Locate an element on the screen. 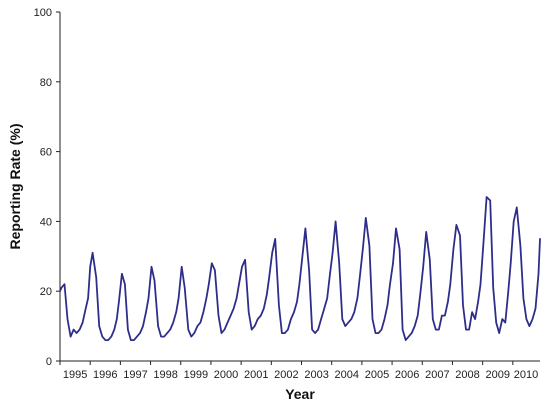  x-tick-label: 1995 is located at coordinates (75, 375).